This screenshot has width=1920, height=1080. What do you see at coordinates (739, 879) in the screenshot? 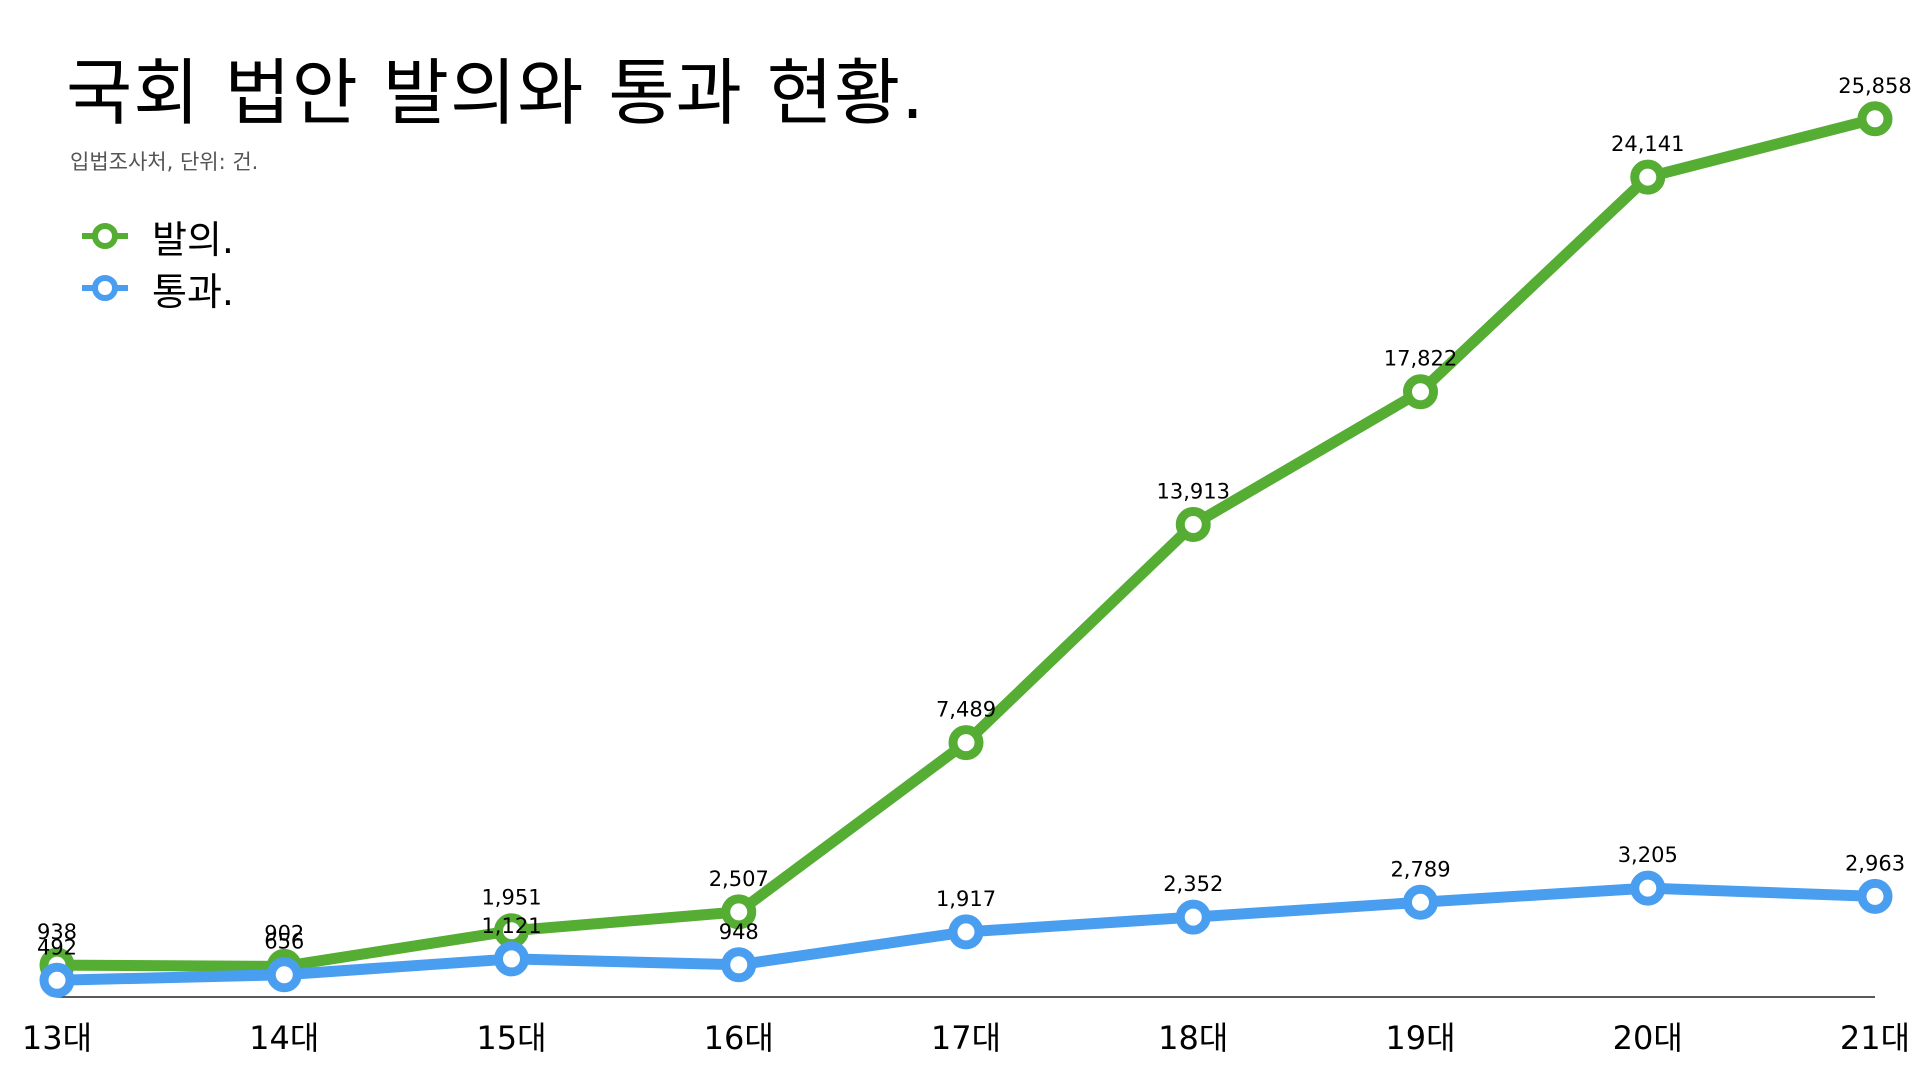
I see `data-label-proposed: 2,507` at bounding box center [739, 879].